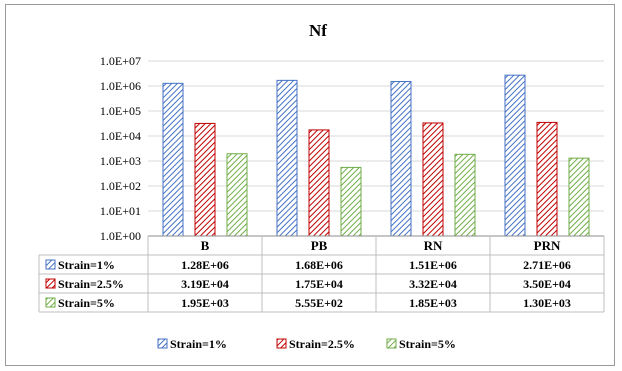 The height and width of the screenshot is (371, 622). Describe the element at coordinates (547, 265) in the screenshot. I see `table-cell-value: 2.71E+06` at that location.